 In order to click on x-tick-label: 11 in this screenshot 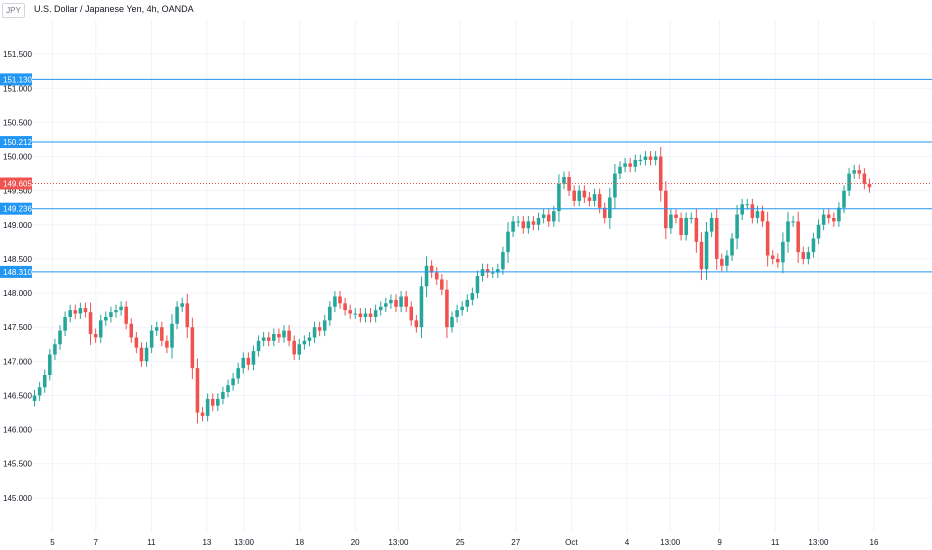, I will do `click(151, 542)`.